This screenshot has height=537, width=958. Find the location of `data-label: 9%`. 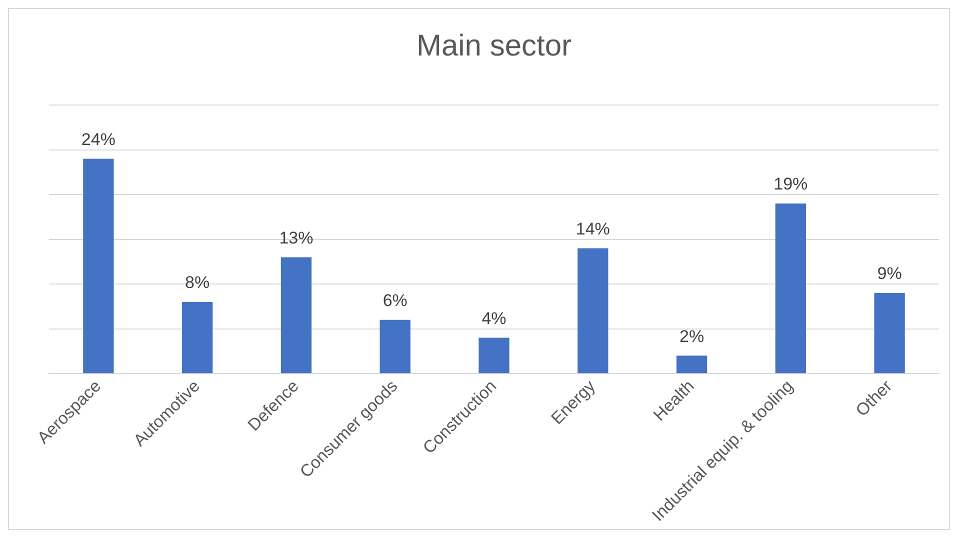

data-label: 9% is located at coordinates (889, 274).